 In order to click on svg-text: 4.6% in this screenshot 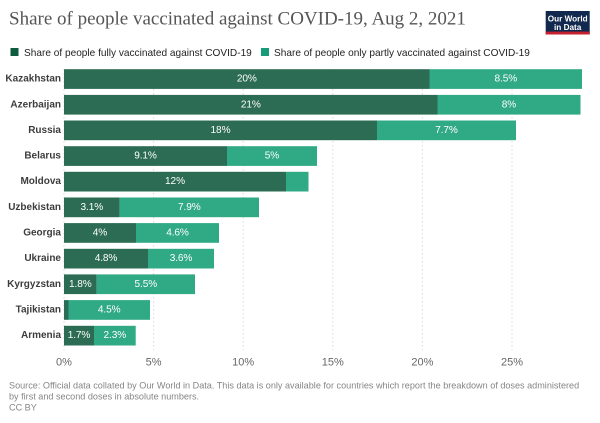, I will do `click(177, 233)`.